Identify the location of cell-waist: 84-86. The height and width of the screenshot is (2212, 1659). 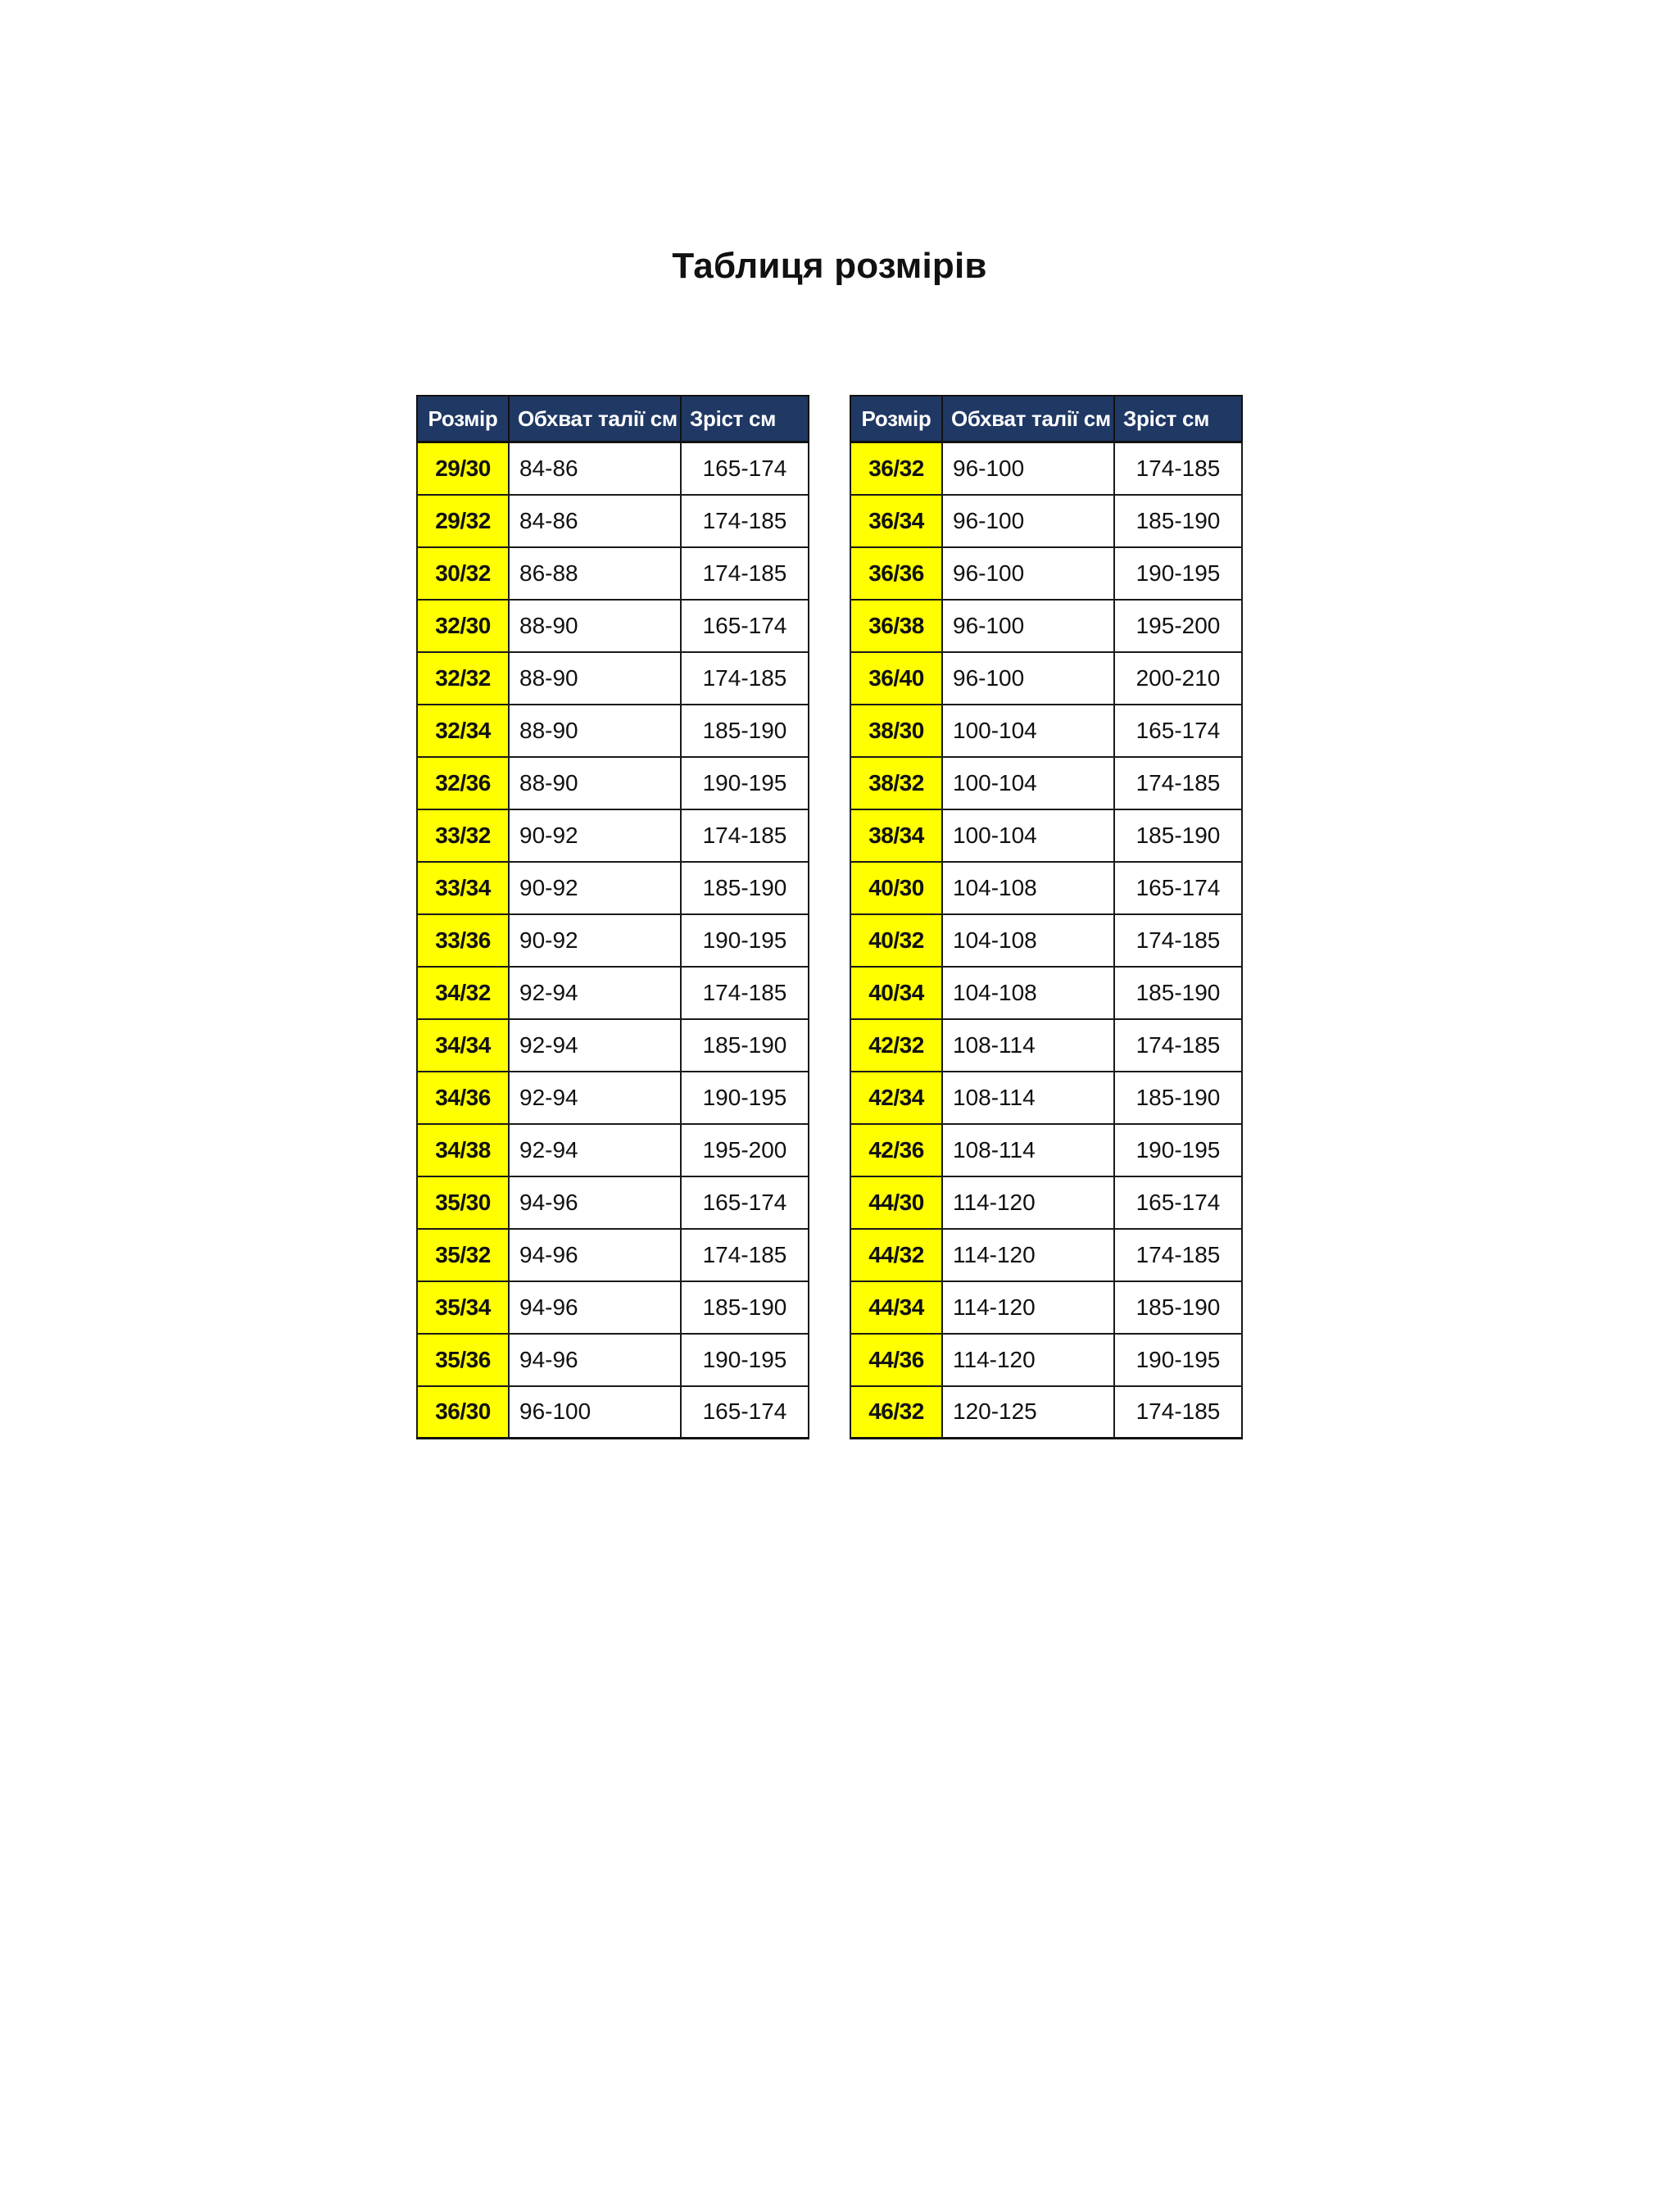
(595, 520).